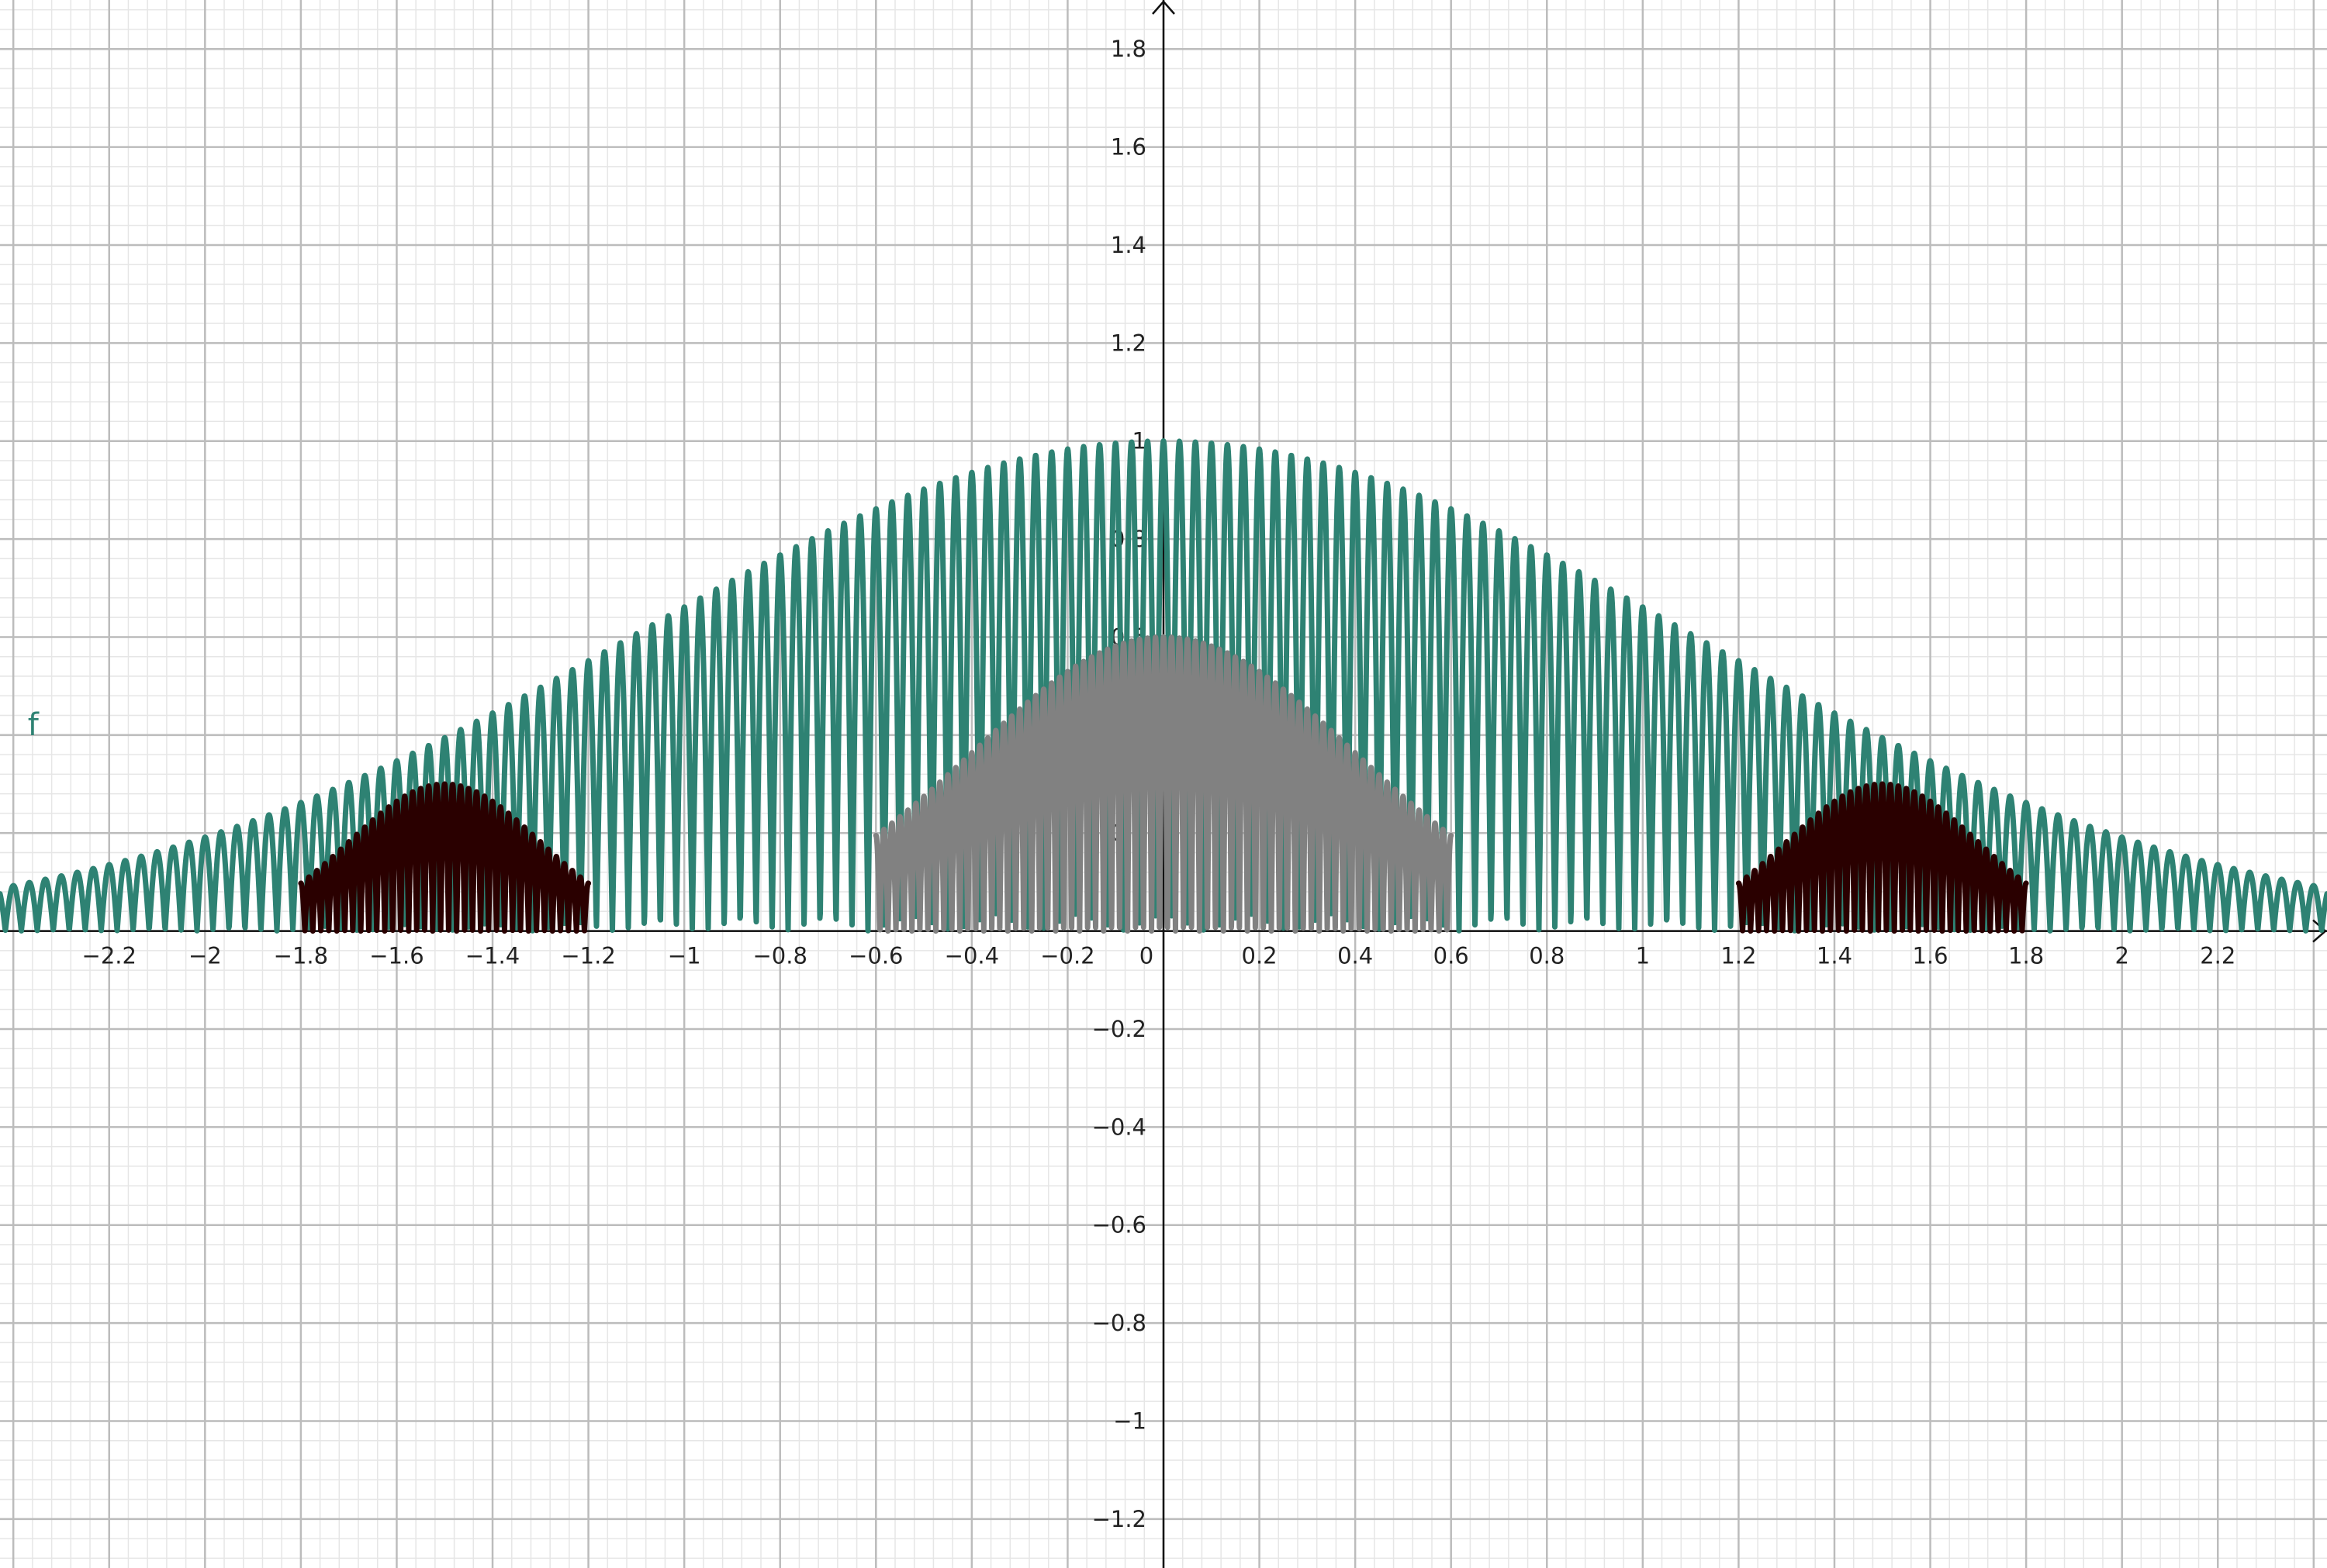 This screenshot has height=1568, width=2327. Describe the element at coordinates (301, 956) in the screenshot. I see `x-tick-label: −1.8` at that location.